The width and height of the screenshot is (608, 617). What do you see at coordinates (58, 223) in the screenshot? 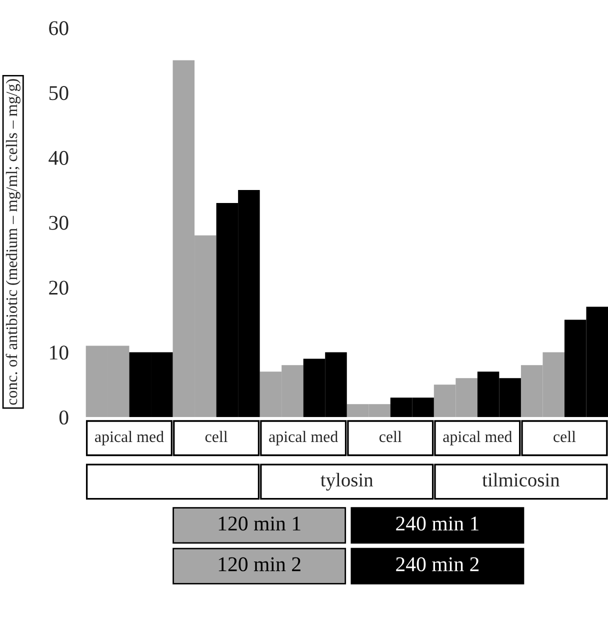
I see `y-tick-label: 30` at bounding box center [58, 223].